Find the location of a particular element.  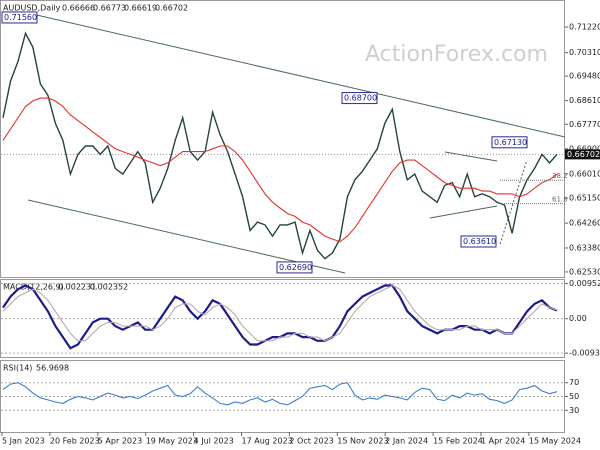

x-tick-label: 19 May 2023 is located at coordinates (172, 441).